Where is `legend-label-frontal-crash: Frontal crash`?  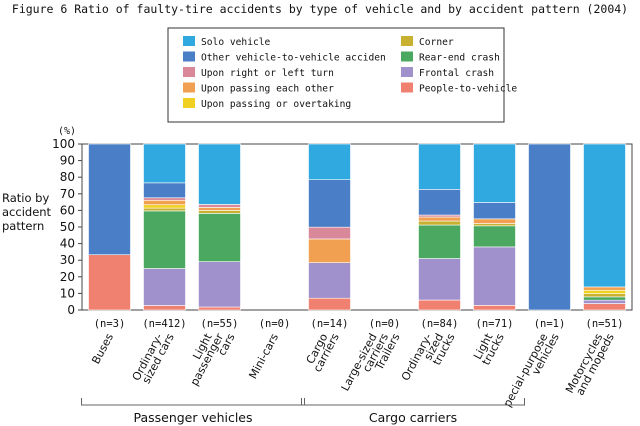
legend-label-frontal-crash: Frontal crash is located at coordinates (456, 73).